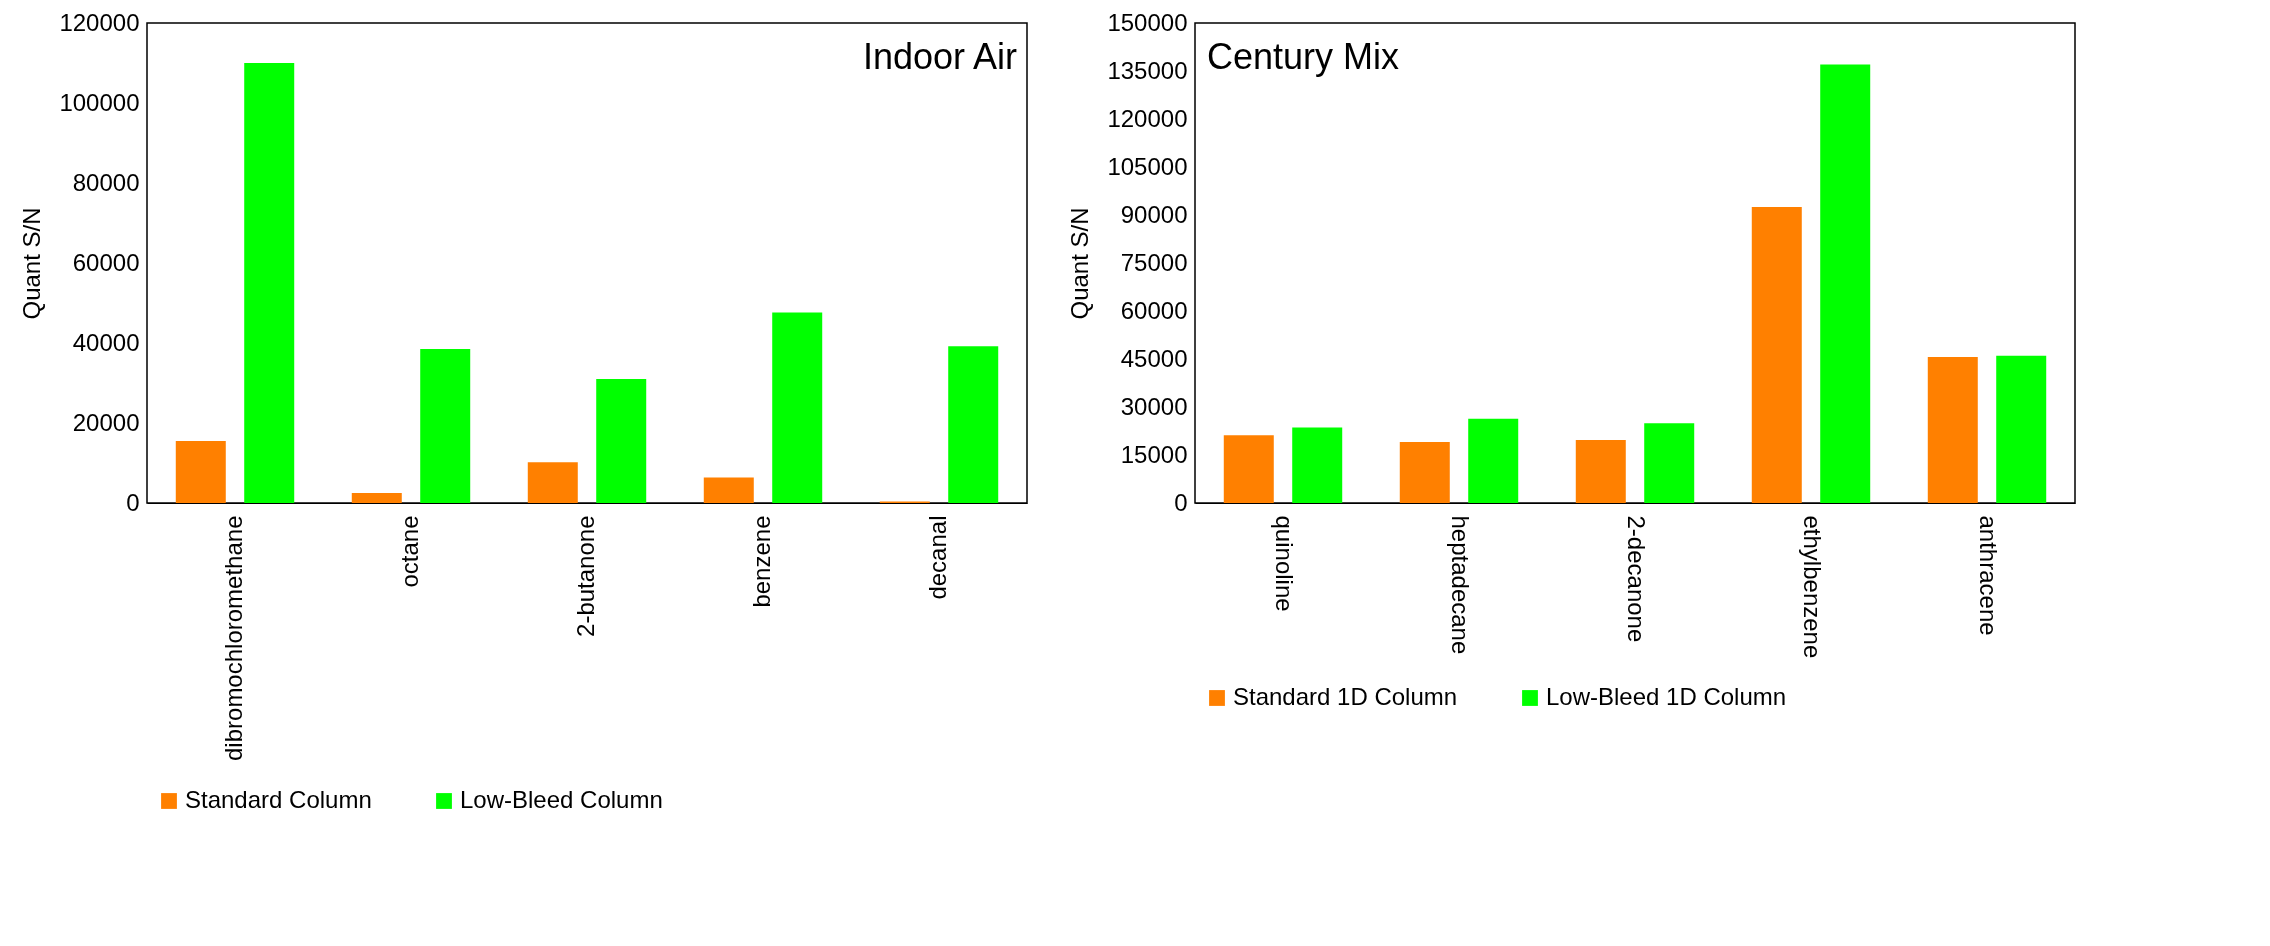 Image resolution: width=2270 pixels, height=946 pixels. I want to click on legend-label: Standard 1D Column, so click(1345, 696).